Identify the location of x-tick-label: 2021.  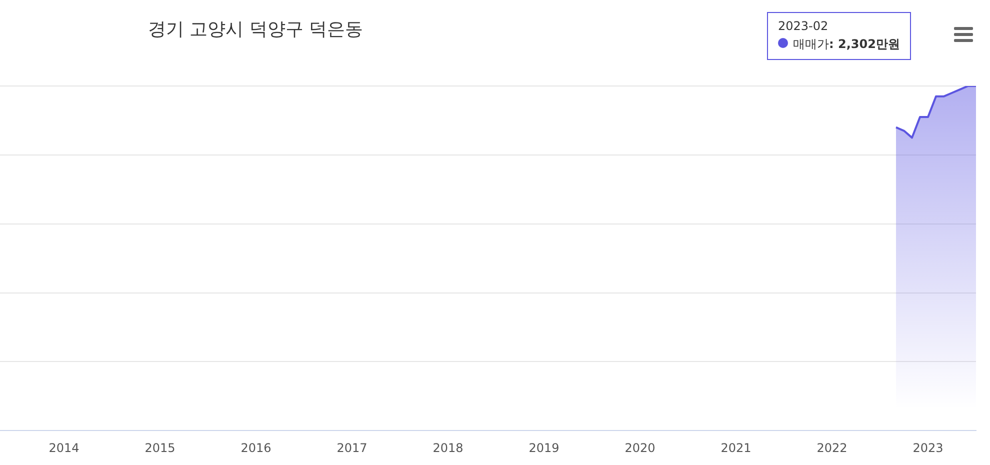
(736, 447).